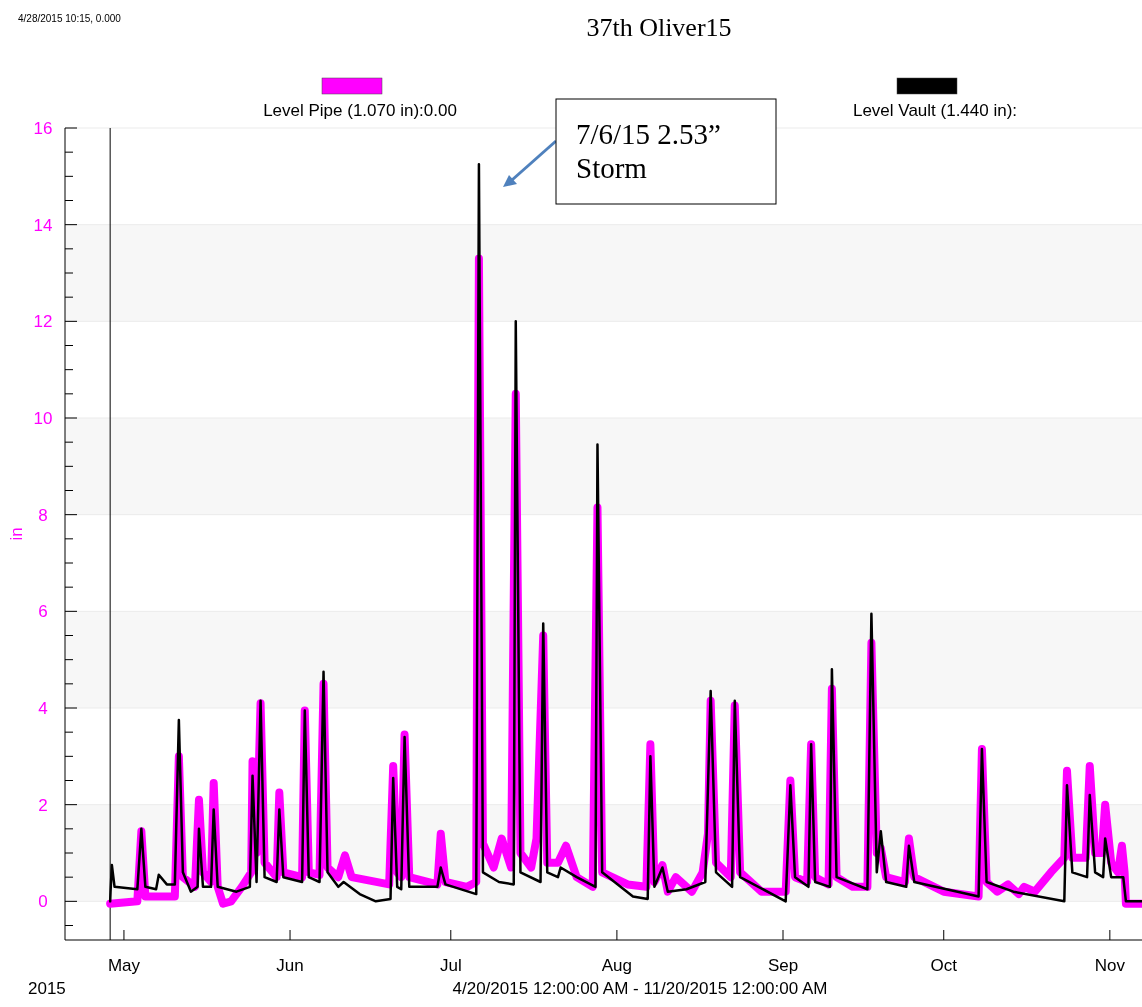  Describe the element at coordinates (450, 965) in the screenshot. I see `x-tick-label: Jul` at that location.